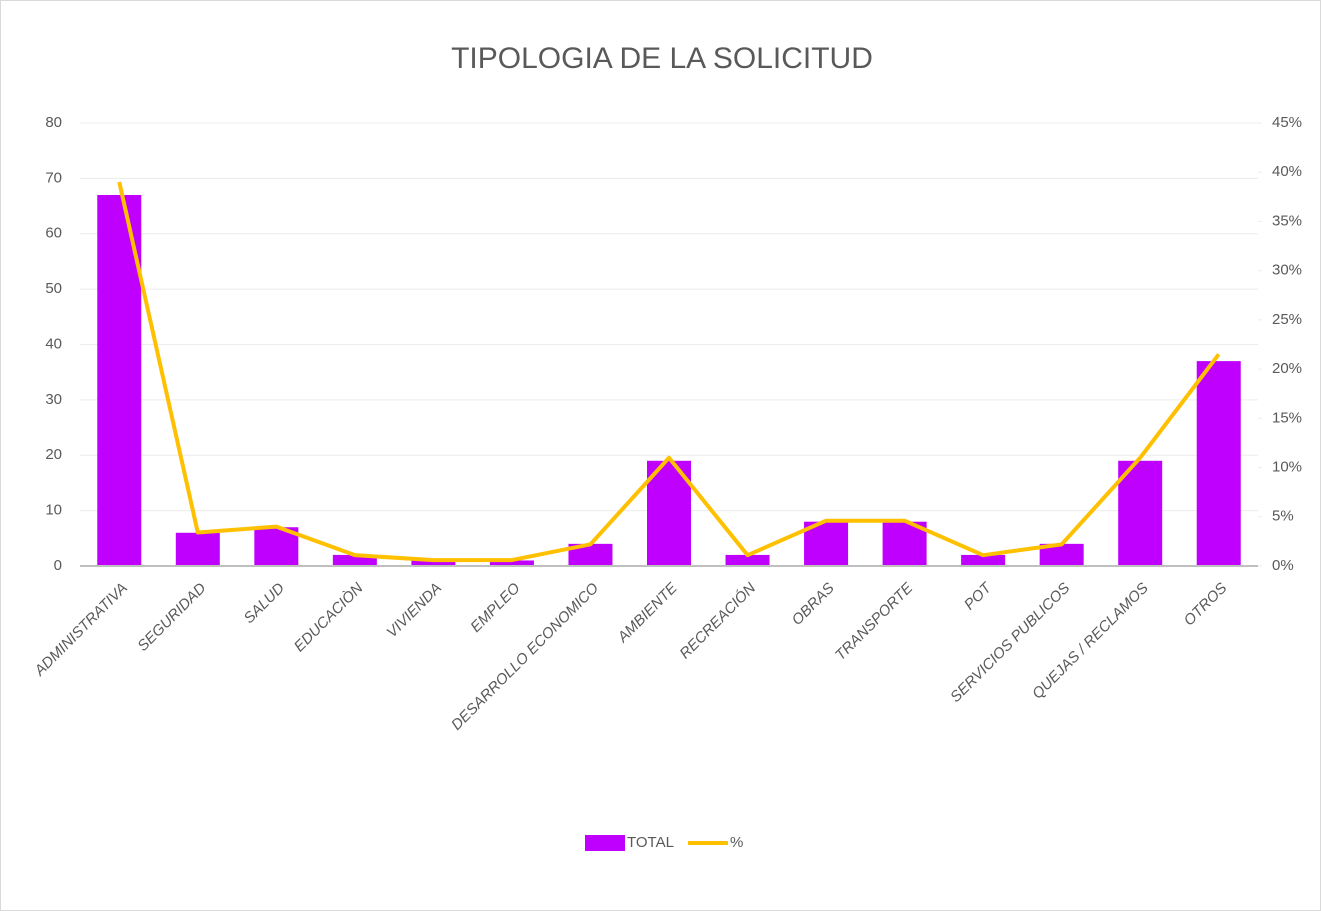  Describe the element at coordinates (53, 399) in the screenshot. I see `y-tick-label: 30` at that location.